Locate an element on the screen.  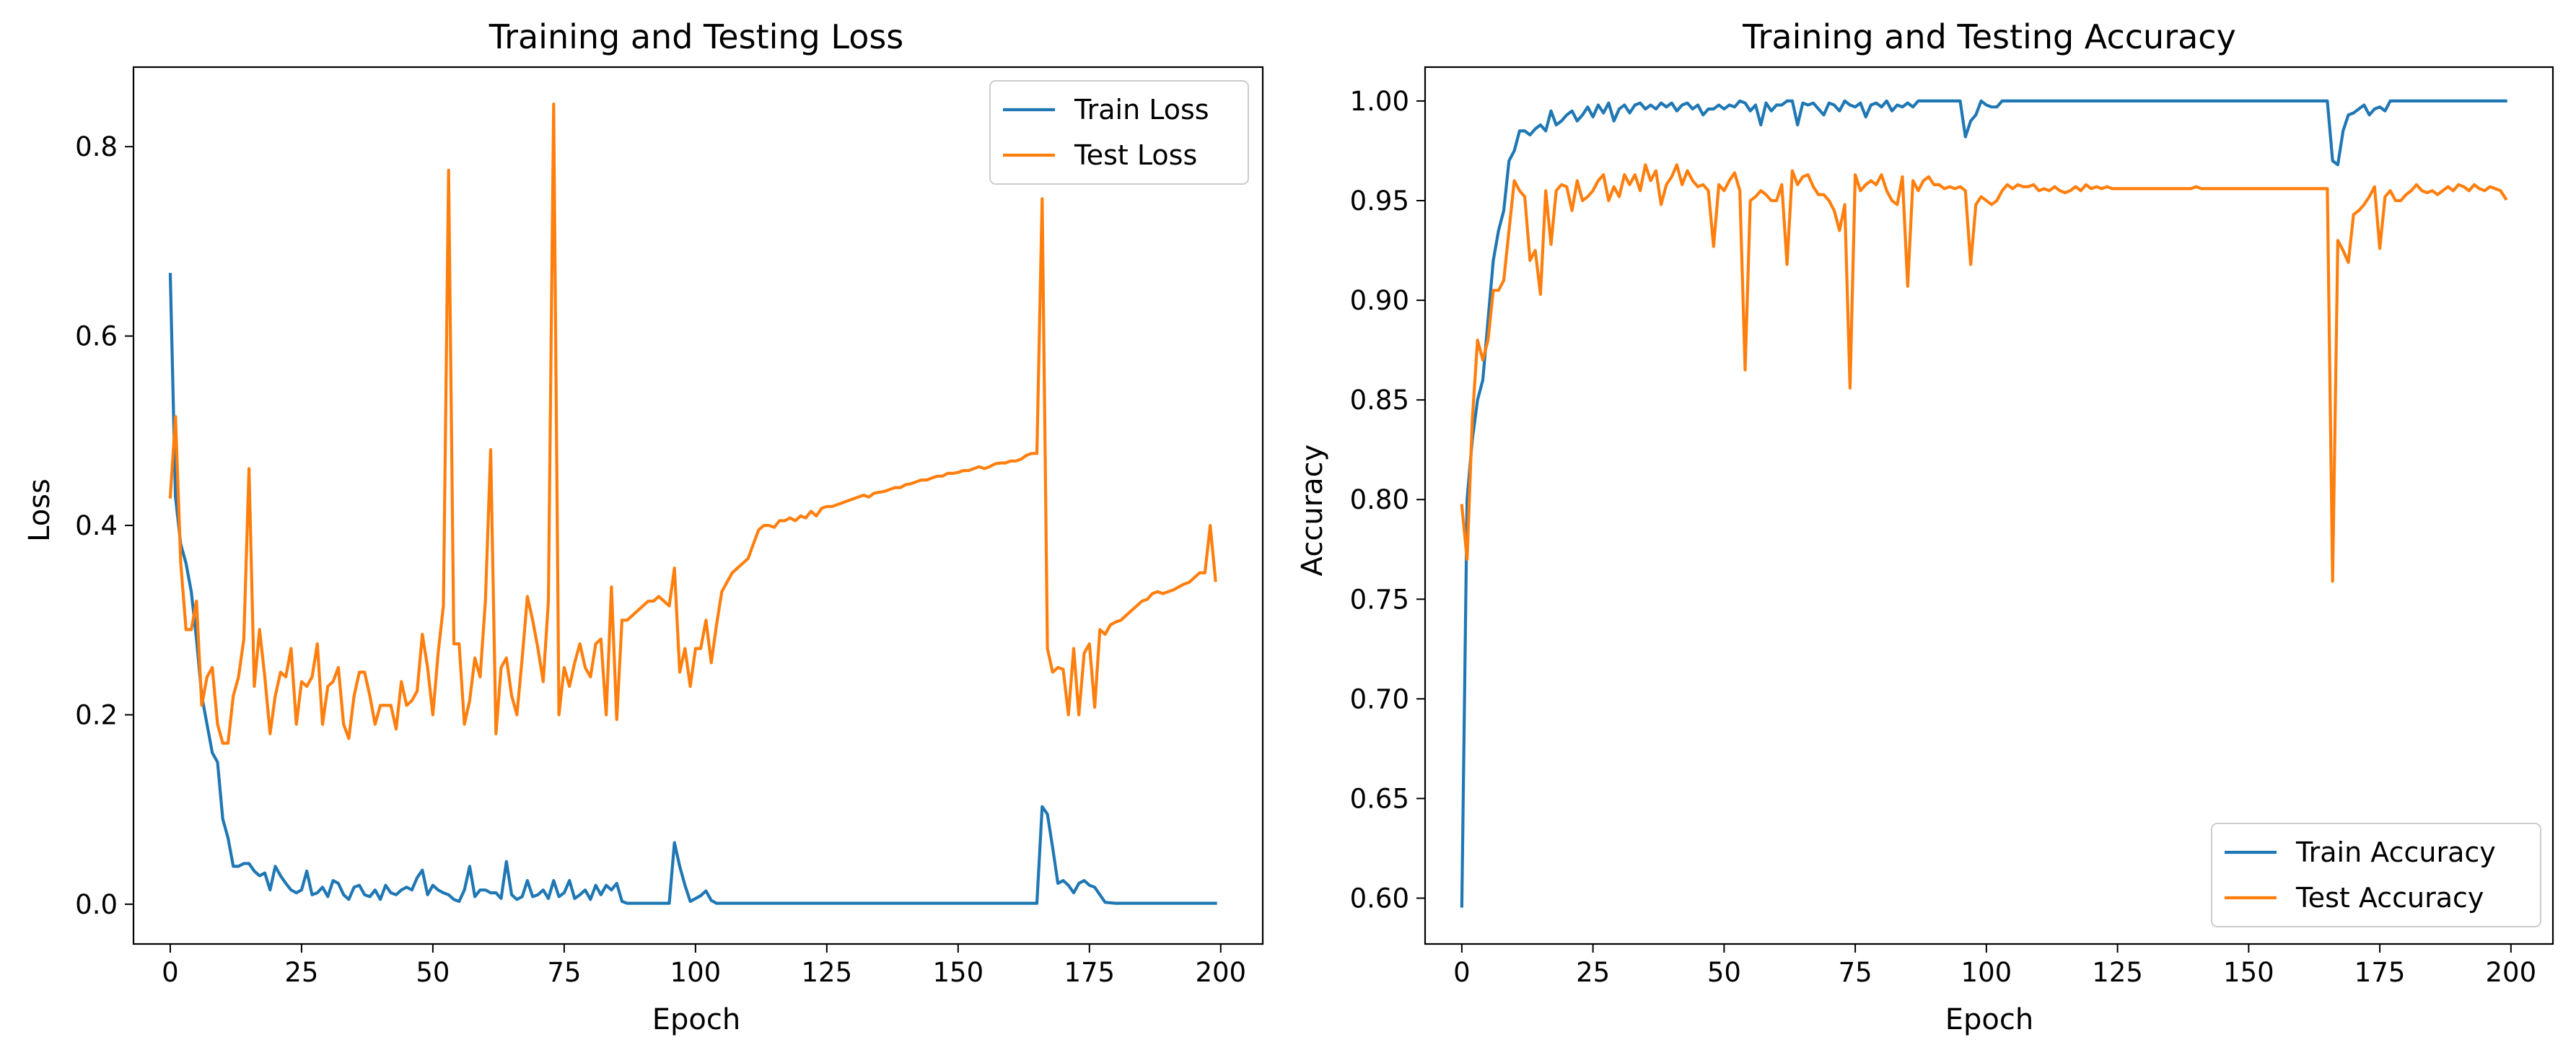
y-tick-label: 0.60 is located at coordinates (1379, 898).